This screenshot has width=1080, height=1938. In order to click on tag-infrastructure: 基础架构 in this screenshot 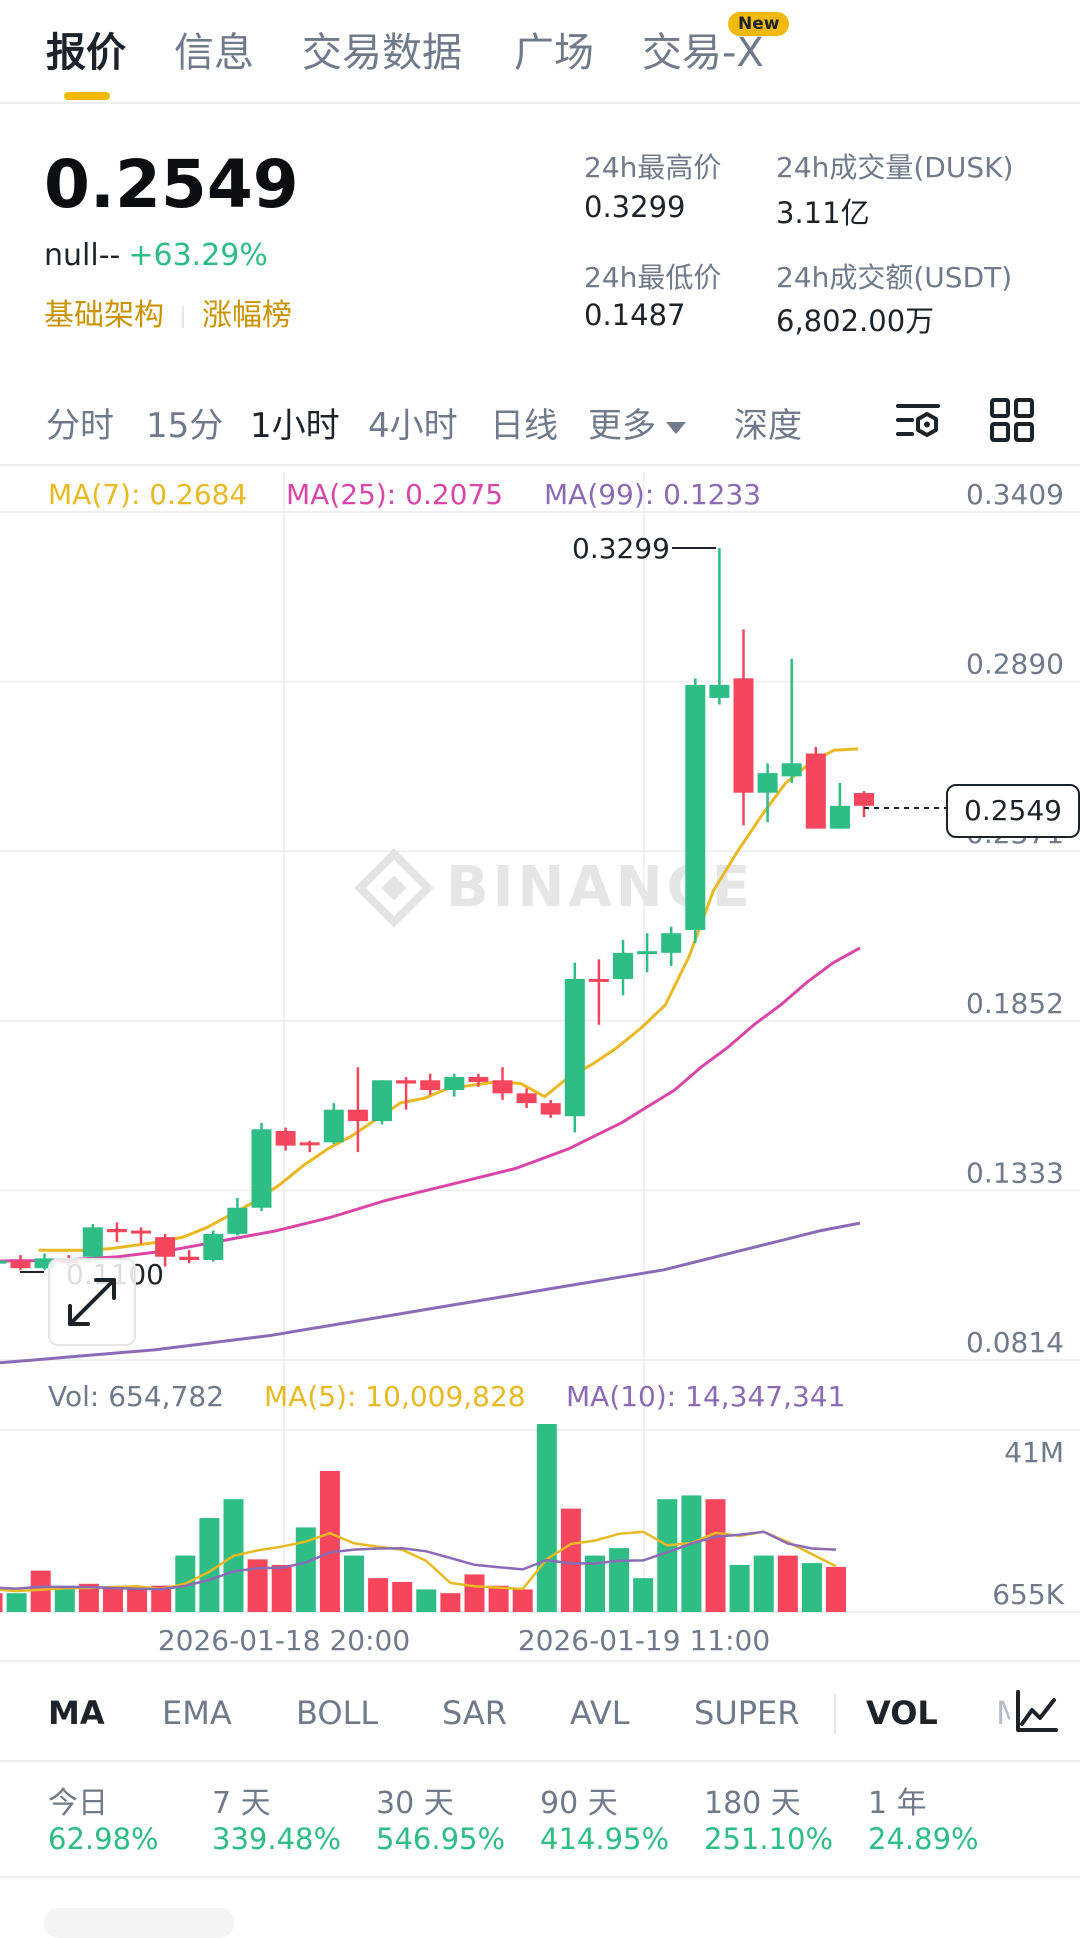, I will do `click(104, 315)`.